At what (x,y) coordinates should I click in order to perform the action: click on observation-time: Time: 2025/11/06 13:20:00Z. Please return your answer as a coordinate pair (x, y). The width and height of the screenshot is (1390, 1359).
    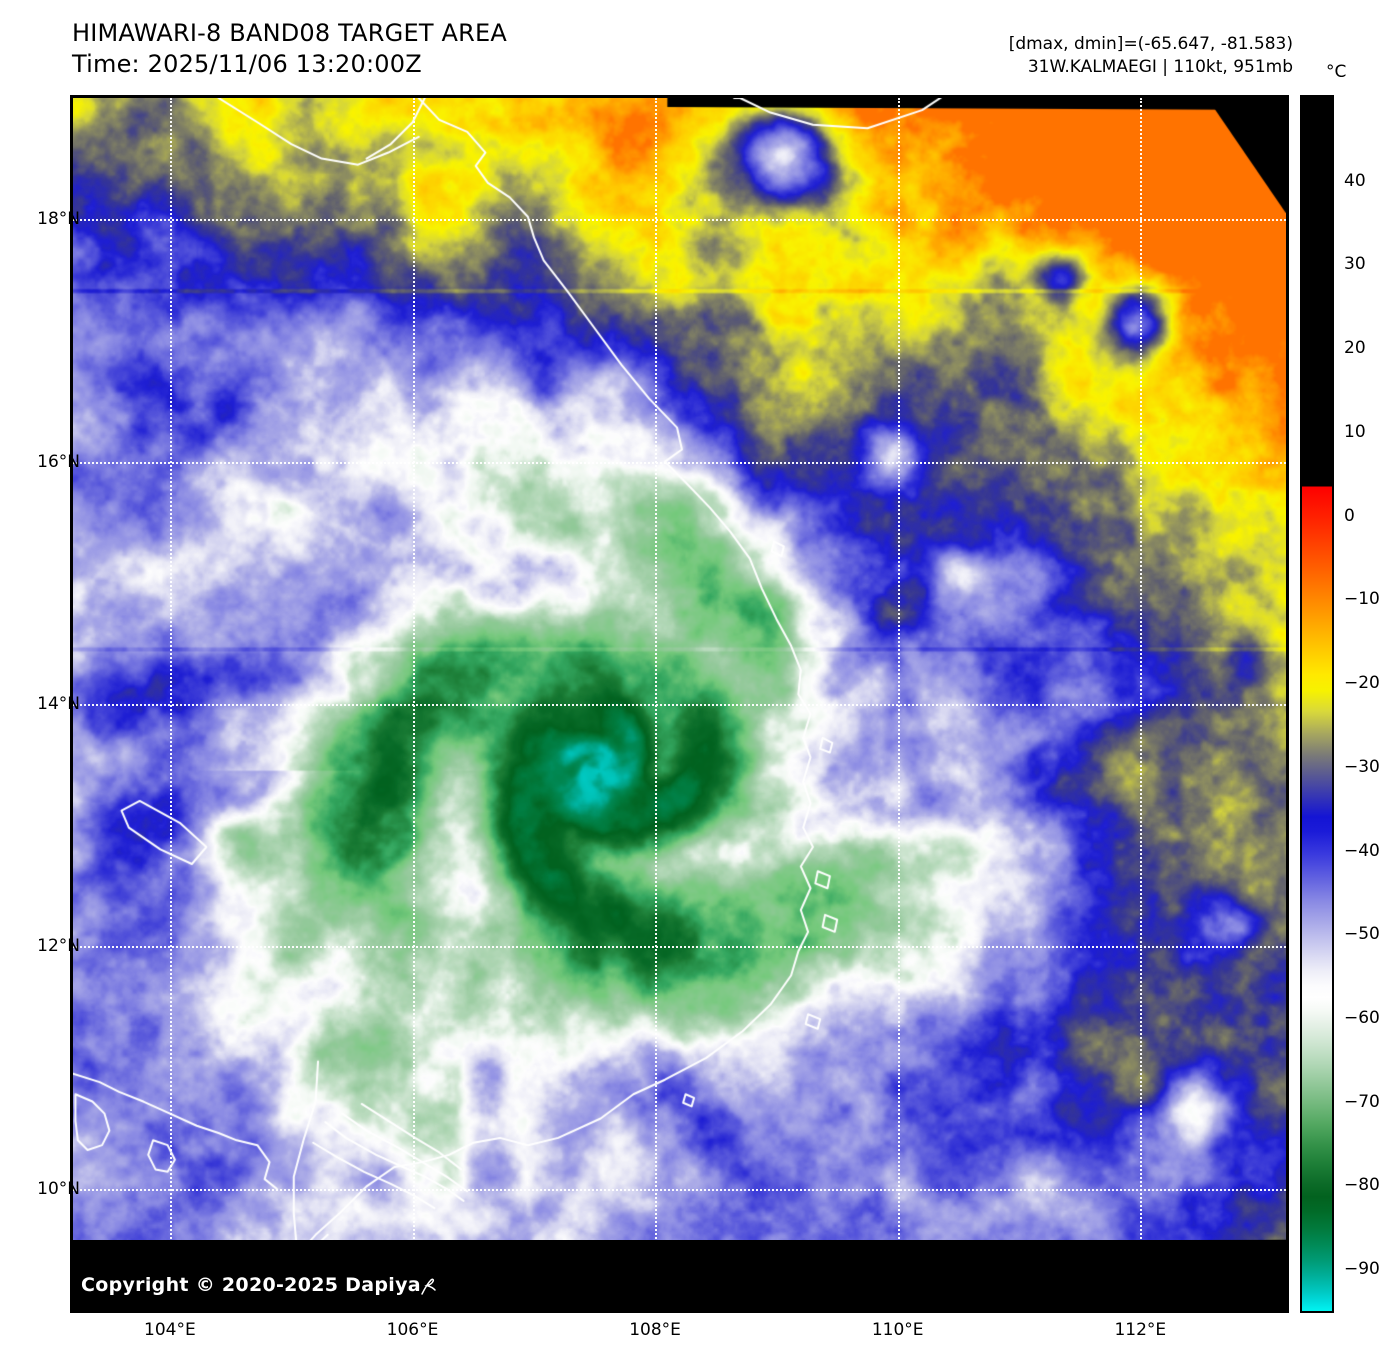
    Looking at the image, I should click on (247, 64).